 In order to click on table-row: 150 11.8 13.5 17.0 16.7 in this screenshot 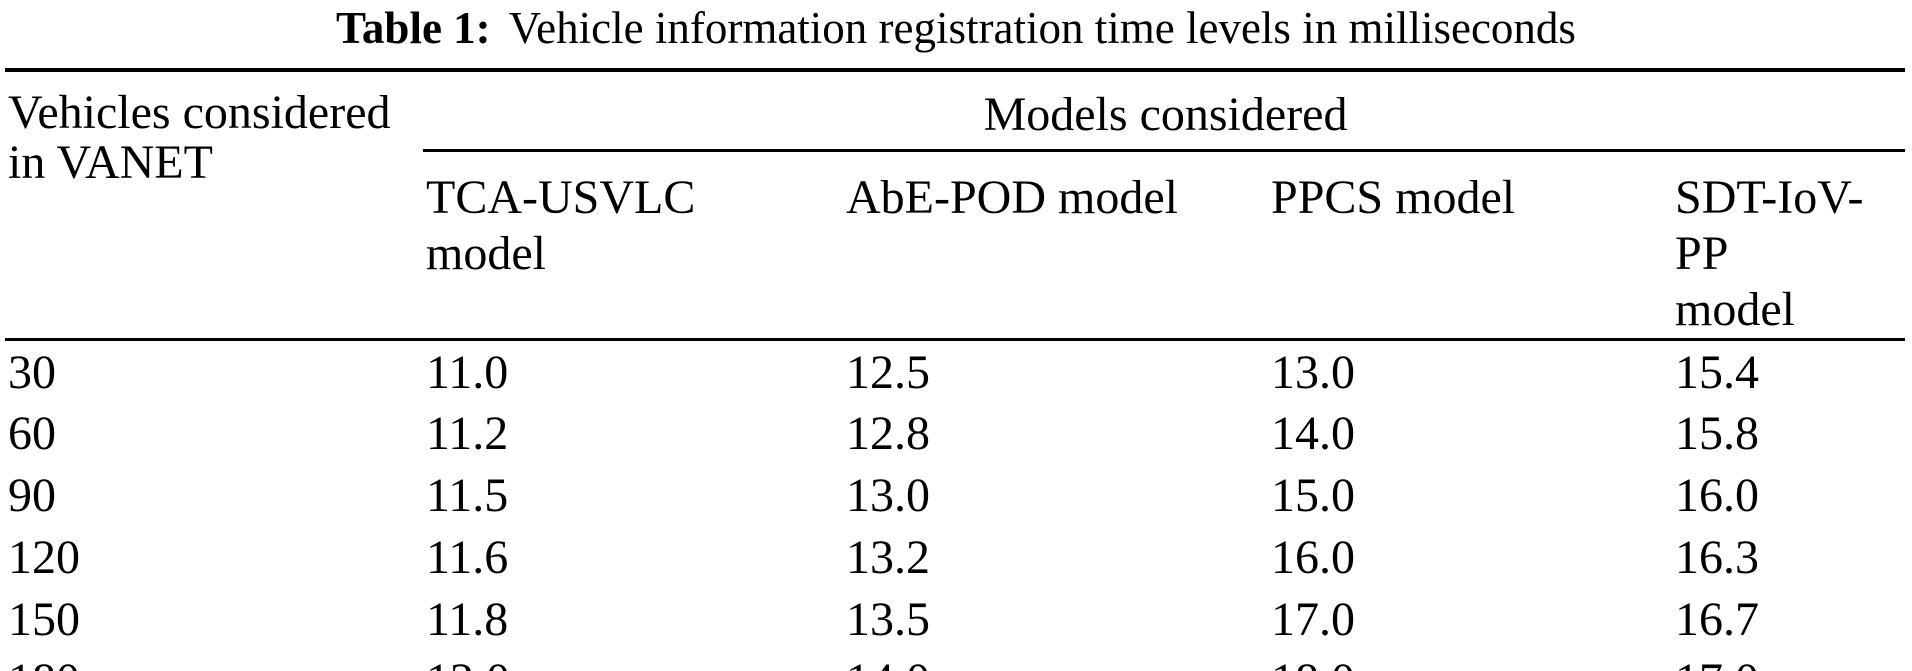, I will do `click(955, 618)`.